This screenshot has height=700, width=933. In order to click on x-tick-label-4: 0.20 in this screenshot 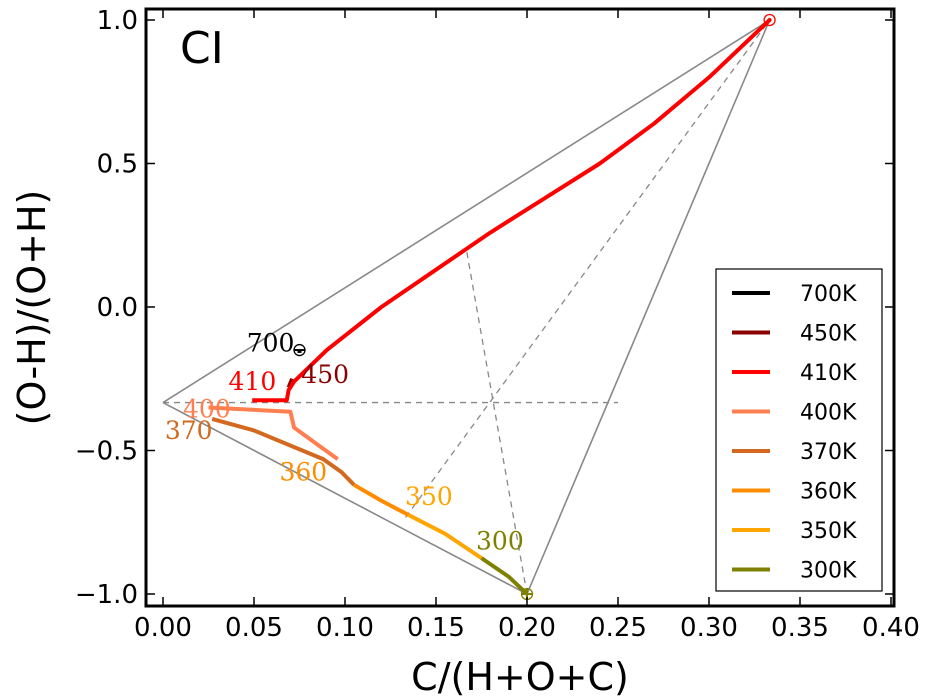, I will do `click(527, 628)`.